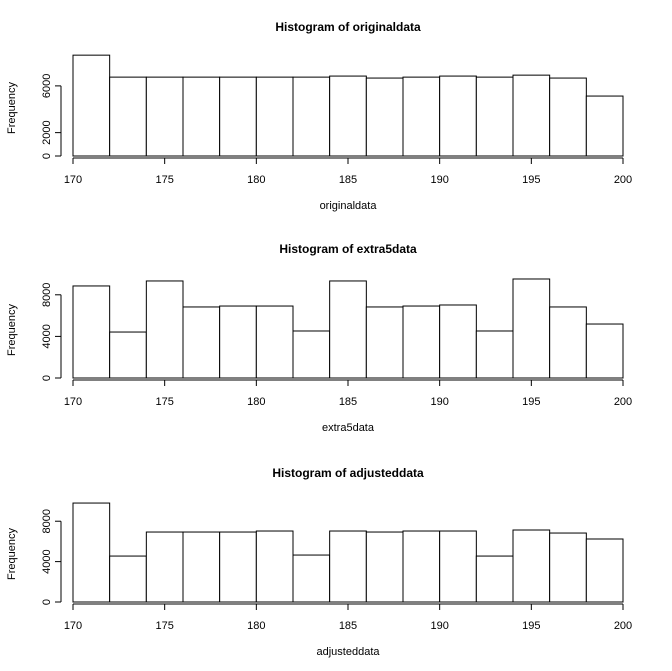  Describe the element at coordinates (348, 249) in the screenshot. I see `chart-title: Histogram of extra5data` at that location.